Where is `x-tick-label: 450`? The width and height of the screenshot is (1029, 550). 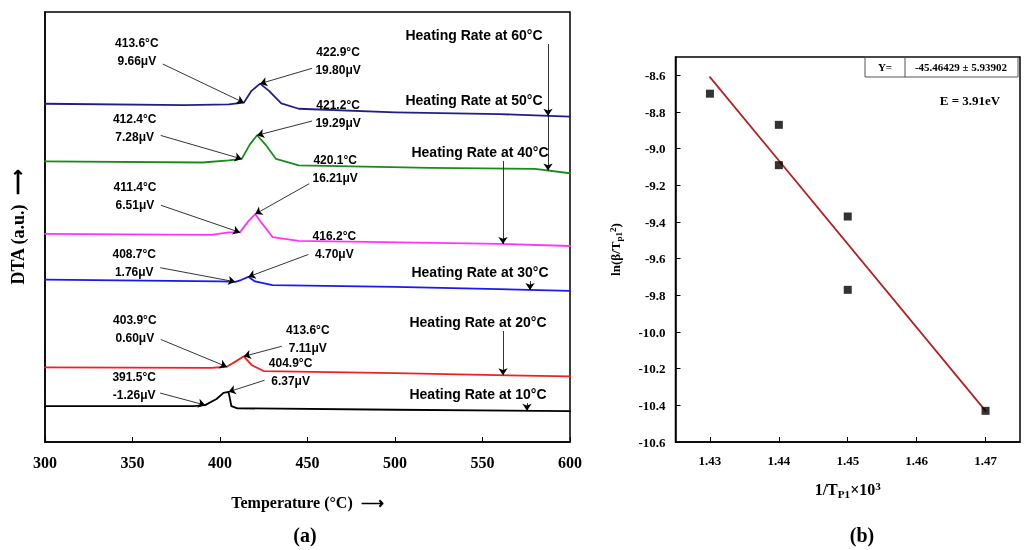 x-tick-label: 450 is located at coordinates (307, 462).